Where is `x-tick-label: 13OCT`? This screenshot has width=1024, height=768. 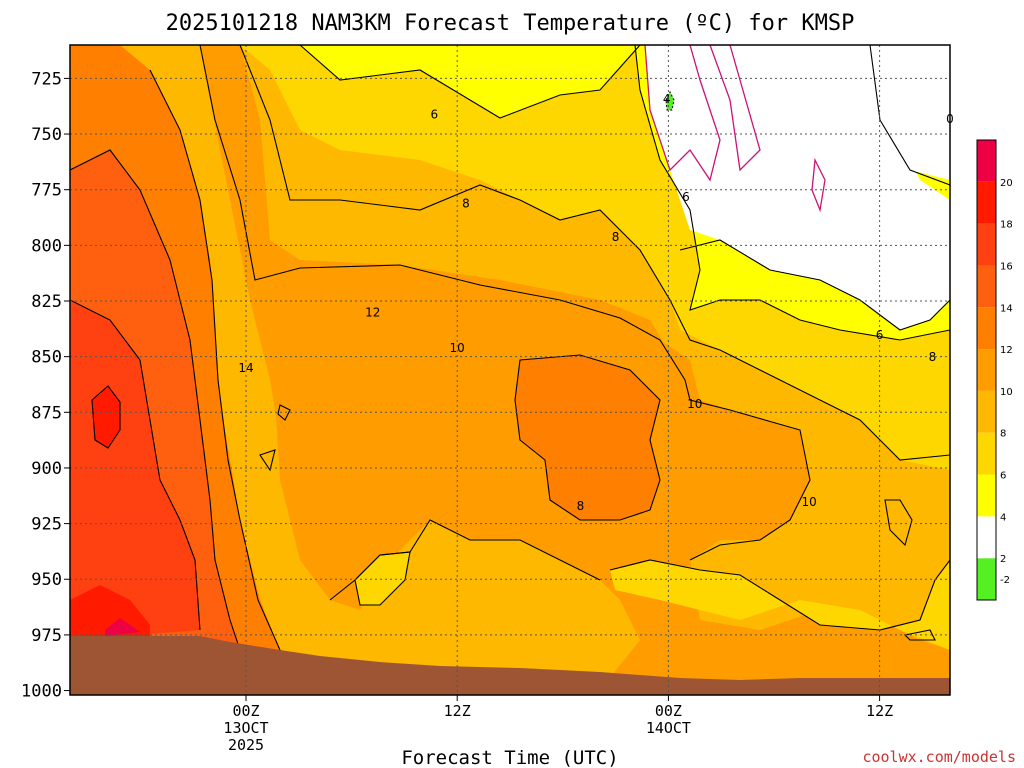
x-tick-label: 13OCT is located at coordinates (245, 728).